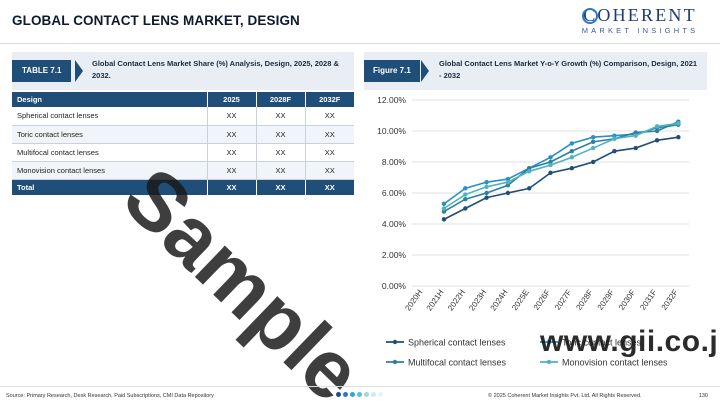 This screenshot has height=405, width=720. I want to click on row-label: Multifocal contact lenses, so click(109, 152).